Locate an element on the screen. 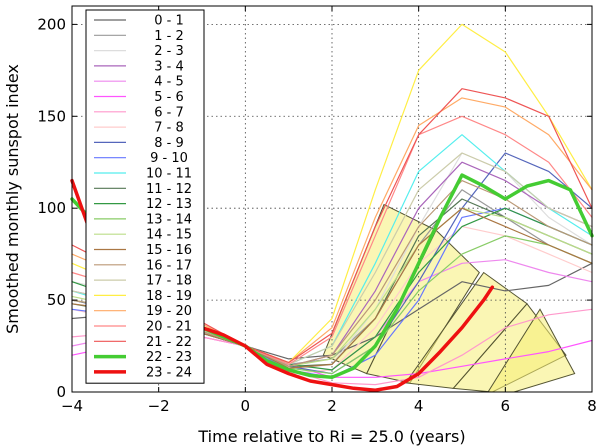  y-tick-label: 100 is located at coordinates (51, 208).